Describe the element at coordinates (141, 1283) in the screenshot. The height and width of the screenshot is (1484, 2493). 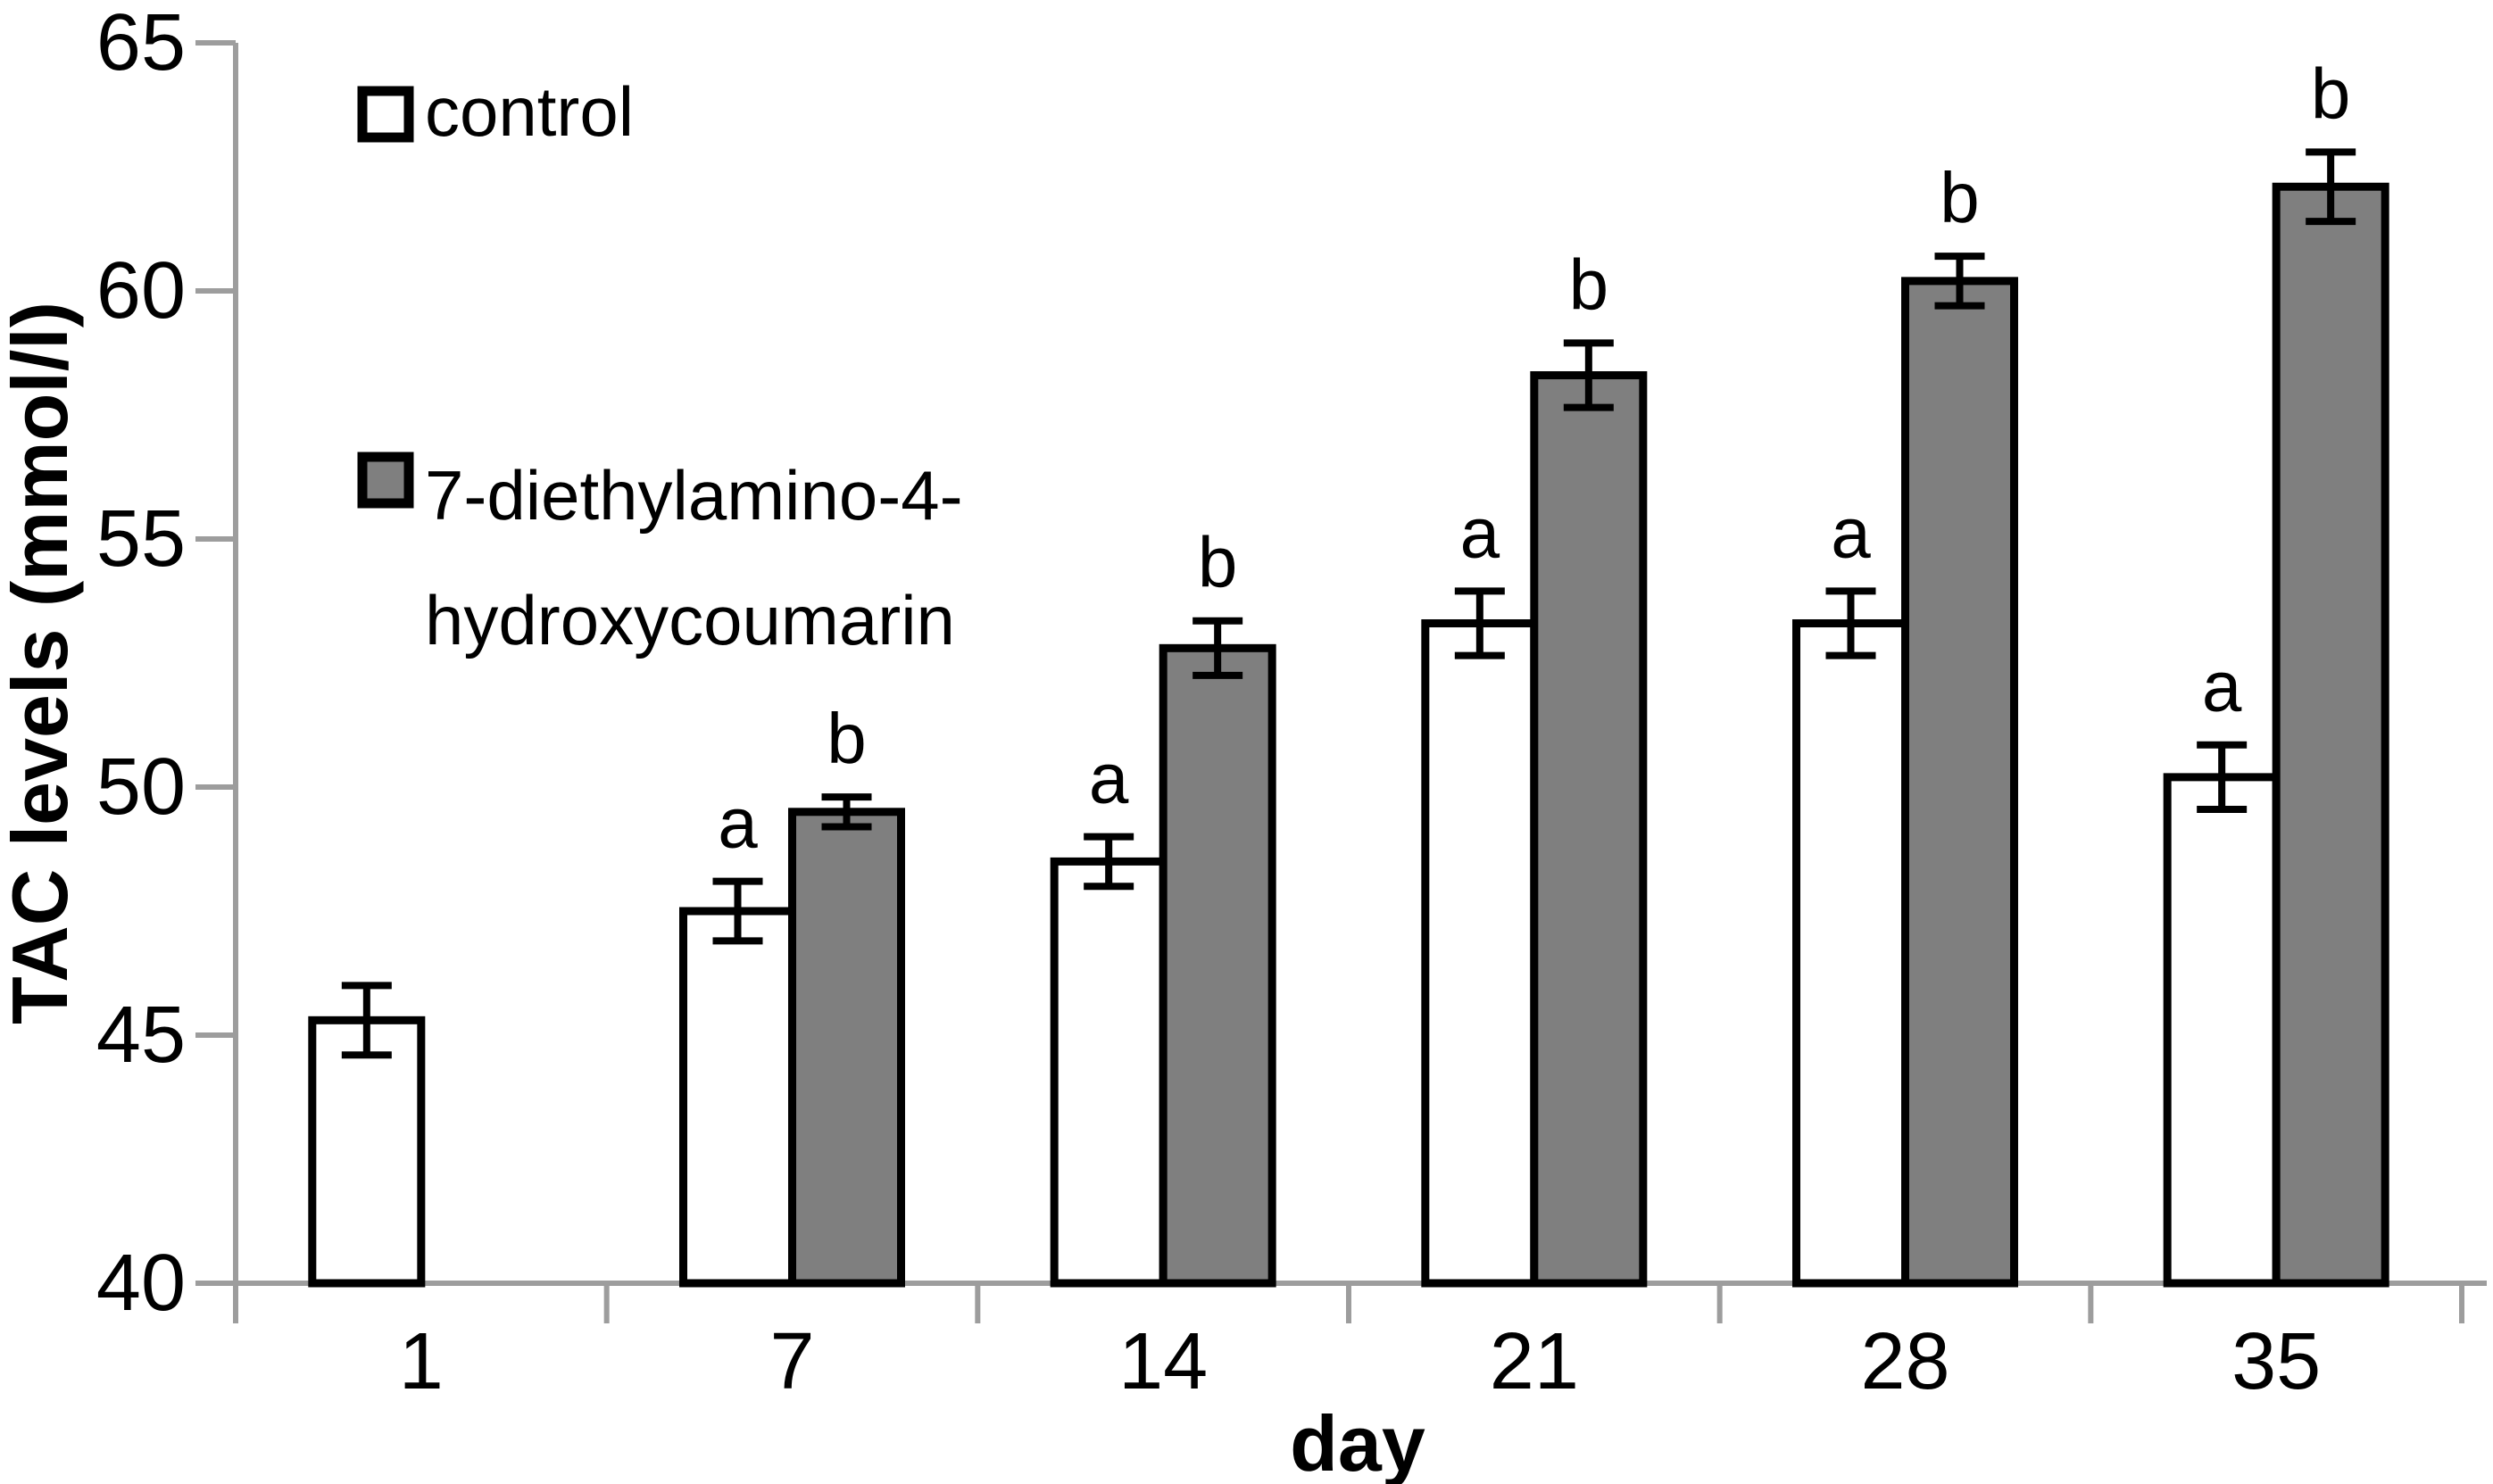
I see `y-tick-label-40: 40` at that location.